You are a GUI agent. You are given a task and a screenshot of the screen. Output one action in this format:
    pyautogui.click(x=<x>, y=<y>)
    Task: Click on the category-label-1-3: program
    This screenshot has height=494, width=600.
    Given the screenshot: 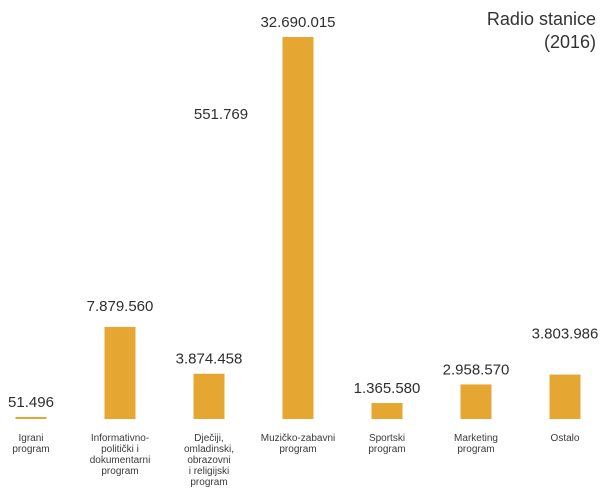 What is the action you would take?
    pyautogui.click(x=119, y=471)
    